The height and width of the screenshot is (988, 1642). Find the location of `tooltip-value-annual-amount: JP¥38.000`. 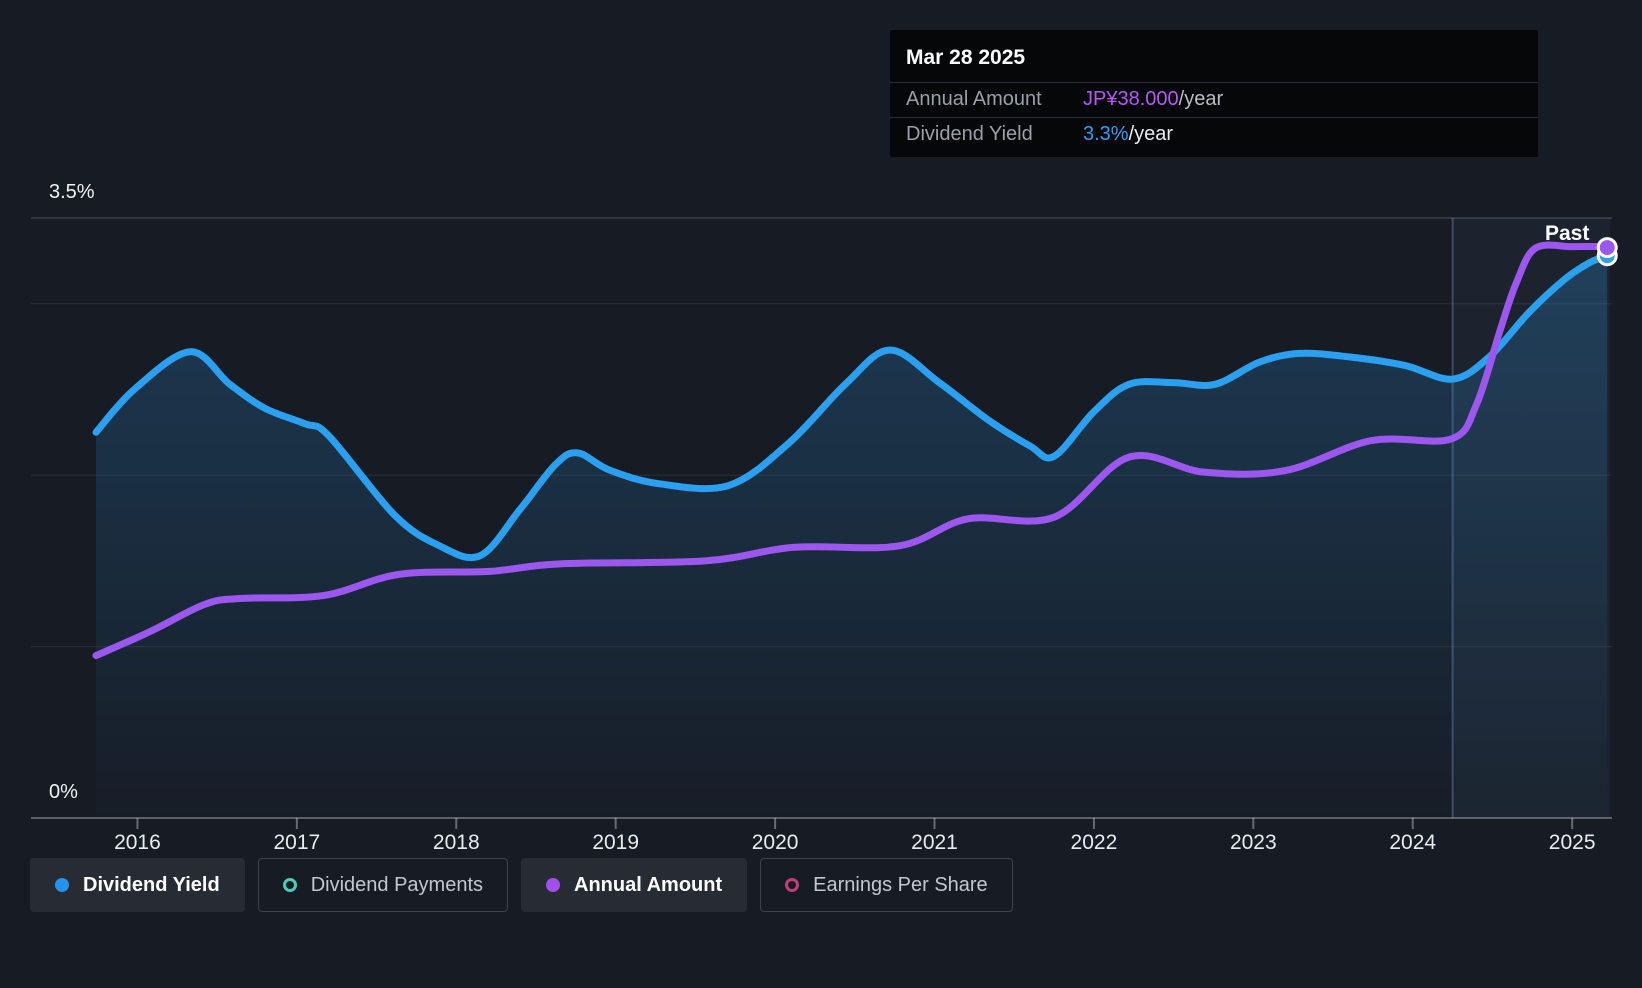

tooltip-value-annual-amount: JP¥38.000 is located at coordinates (1131, 99).